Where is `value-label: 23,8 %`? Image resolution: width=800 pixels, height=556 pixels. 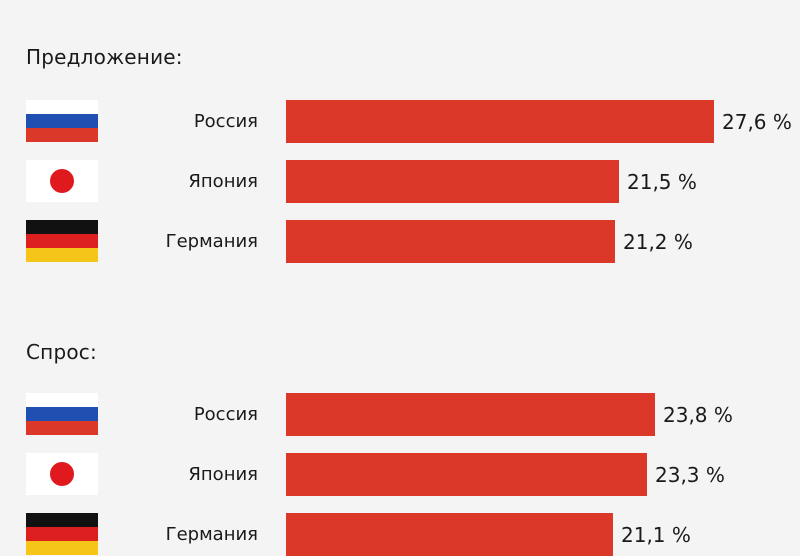 value-label: 23,8 % is located at coordinates (698, 415).